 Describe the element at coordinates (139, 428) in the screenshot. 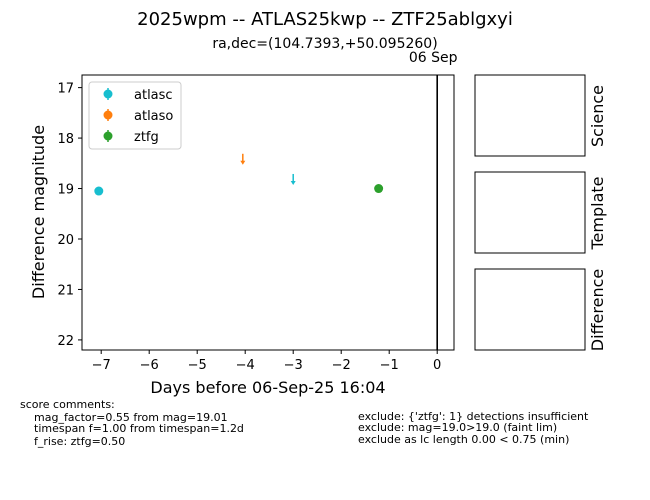

I see `score-comment-line: timespan f=1.00 from timespan=1.2d` at that location.